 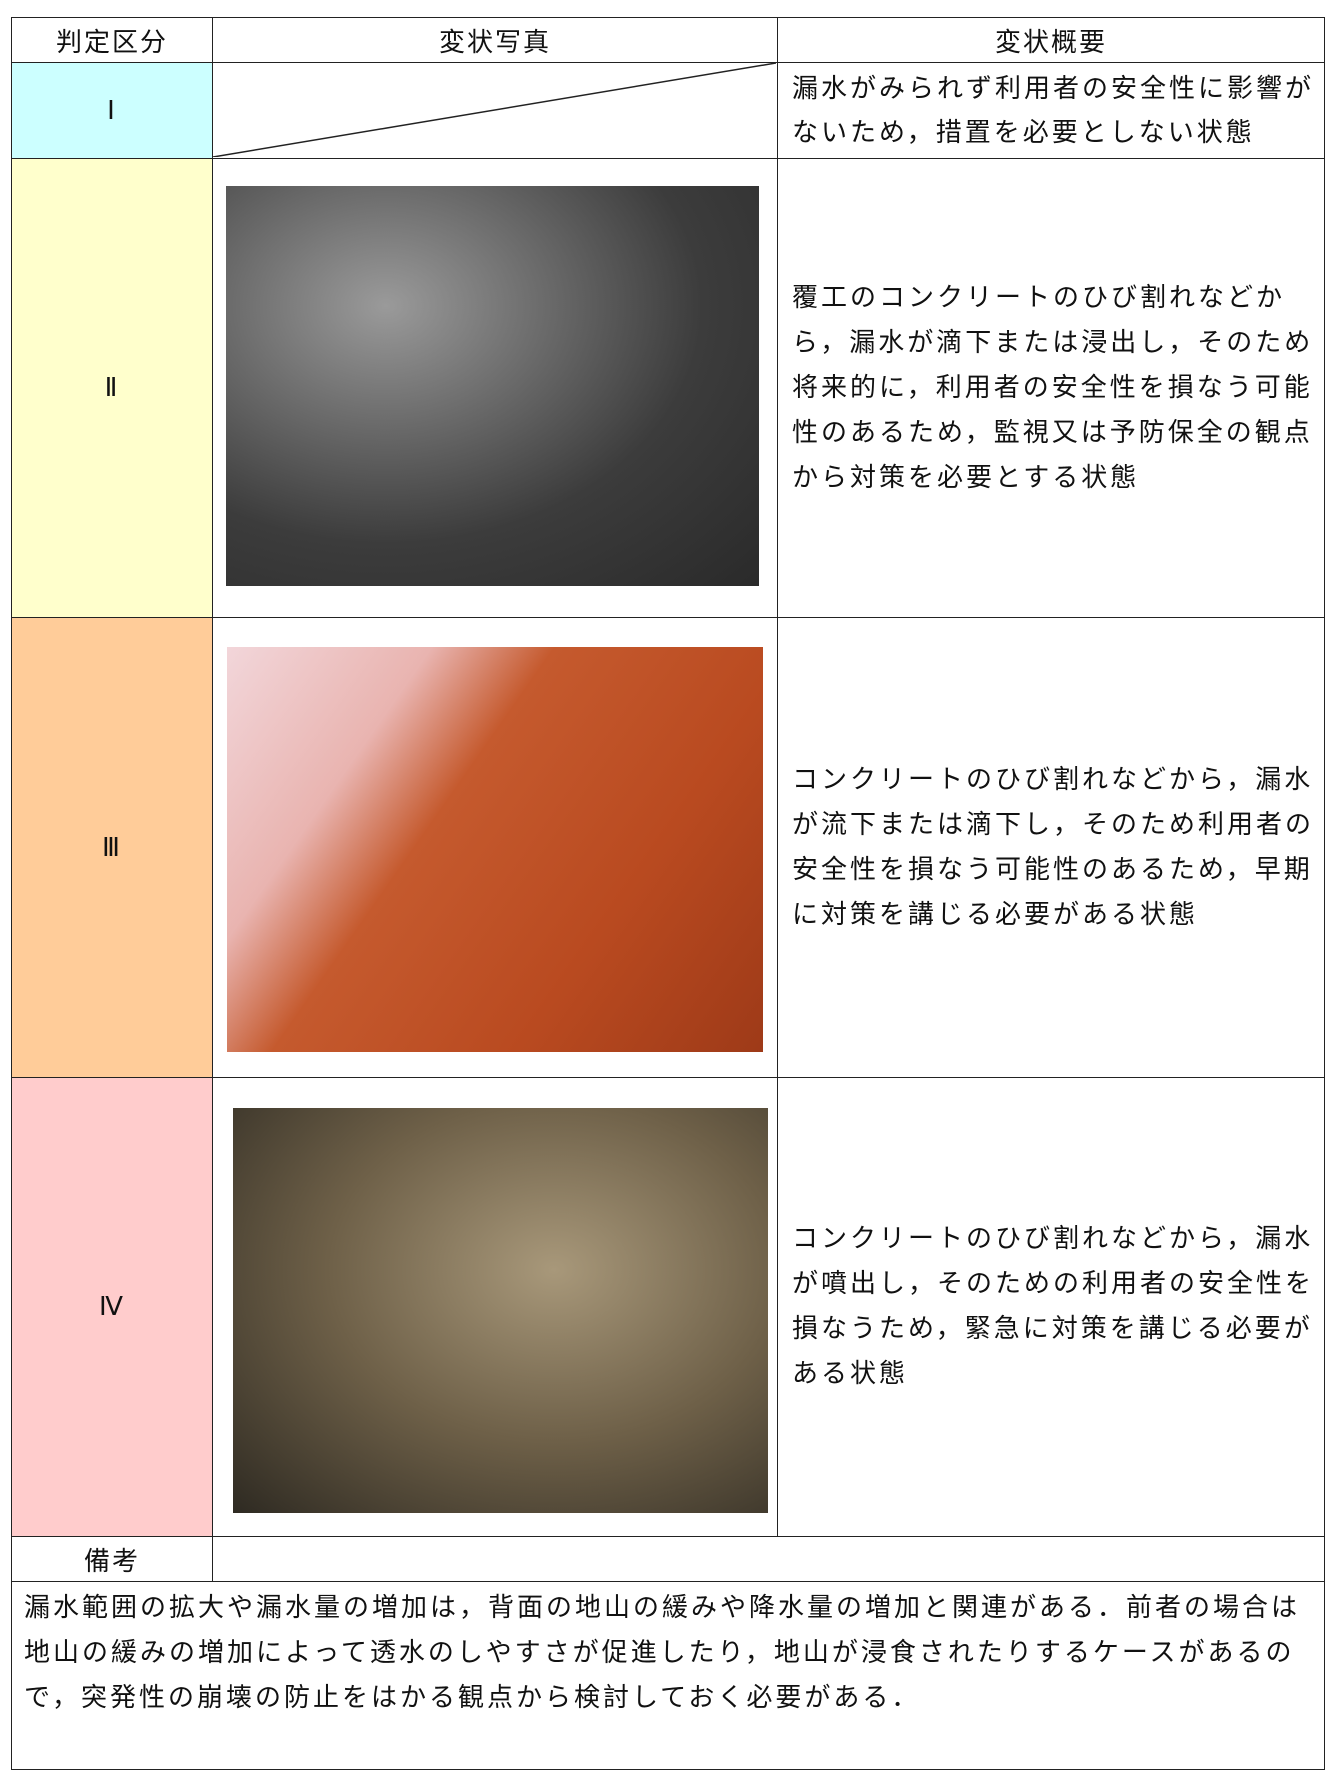 I want to click on header-summary: 変状概要, so click(x=1051, y=40).